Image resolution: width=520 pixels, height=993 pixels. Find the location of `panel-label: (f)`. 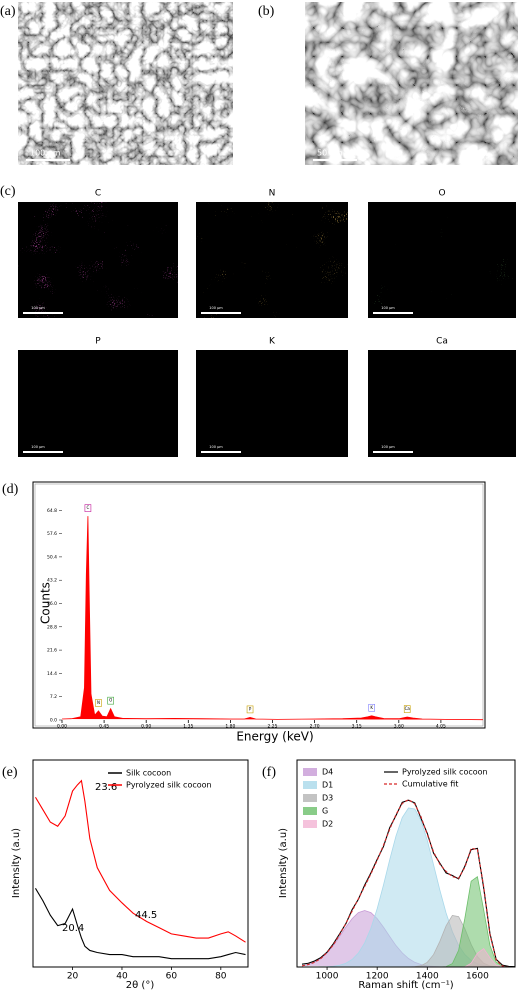

panel-label: (f) is located at coordinates (269, 772).